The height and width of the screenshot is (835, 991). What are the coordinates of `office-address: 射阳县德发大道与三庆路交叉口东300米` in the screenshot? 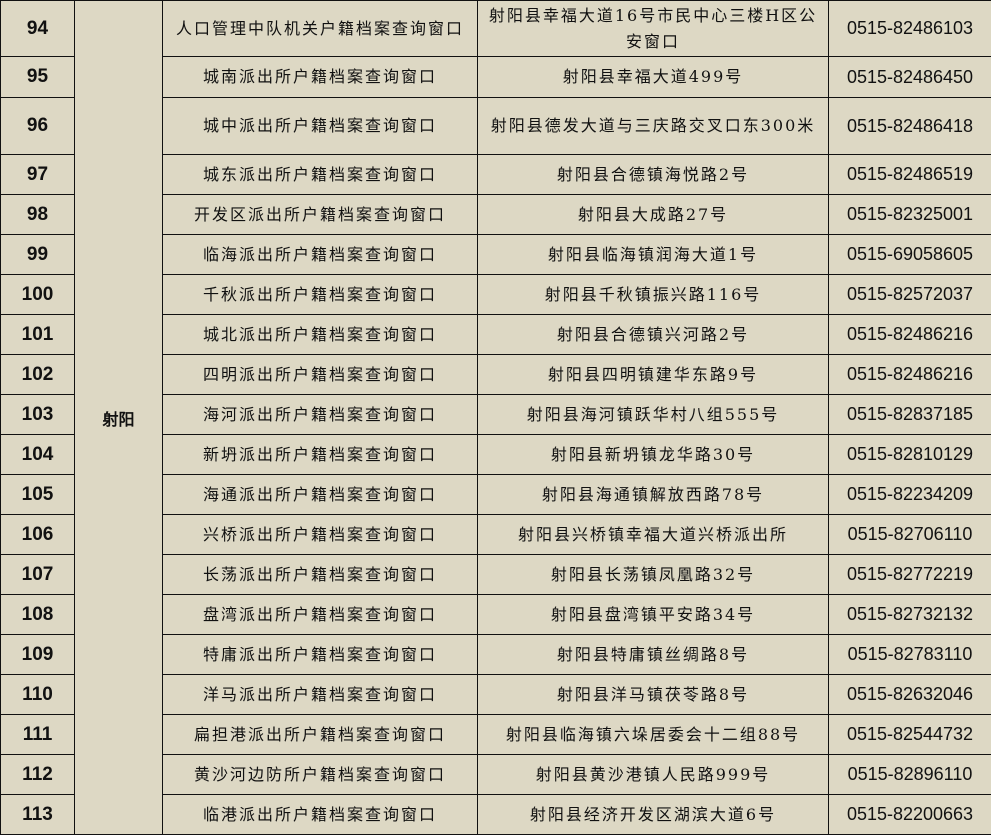 It's located at (653, 126).